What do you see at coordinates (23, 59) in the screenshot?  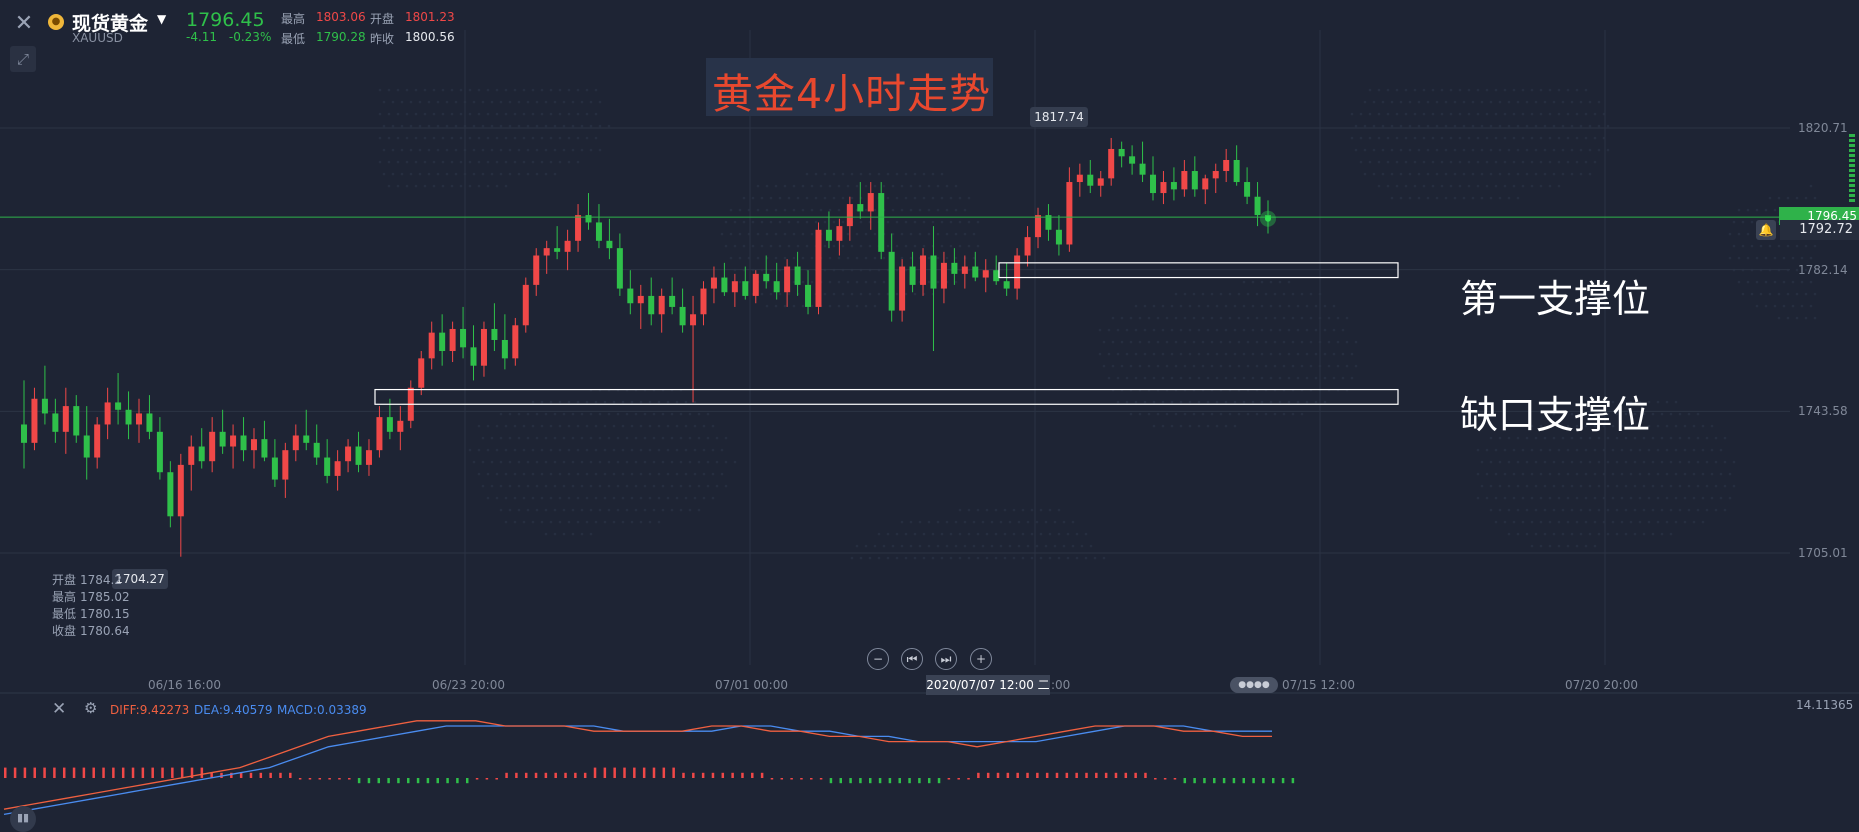 I see `draw-tool-icon: ⤢` at bounding box center [23, 59].